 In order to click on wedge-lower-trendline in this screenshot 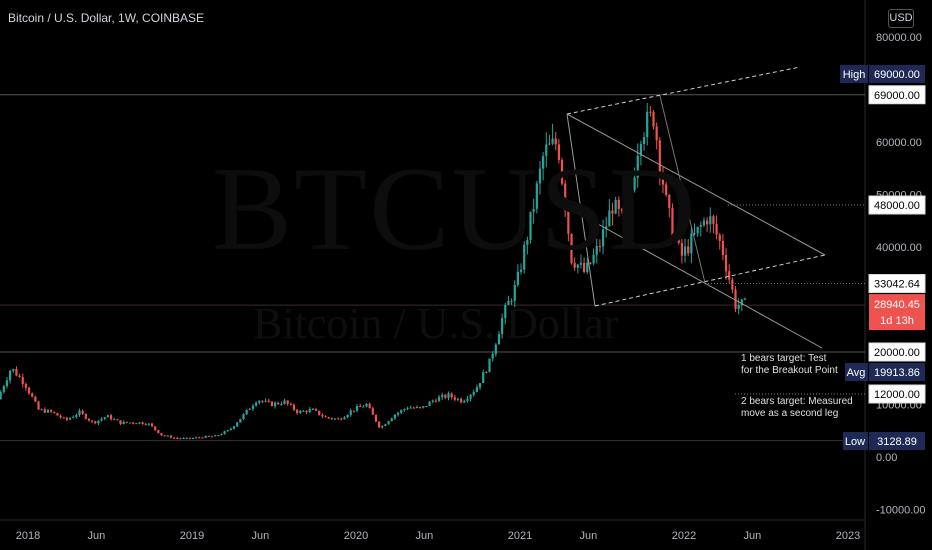, I will do `click(691, 275)`.